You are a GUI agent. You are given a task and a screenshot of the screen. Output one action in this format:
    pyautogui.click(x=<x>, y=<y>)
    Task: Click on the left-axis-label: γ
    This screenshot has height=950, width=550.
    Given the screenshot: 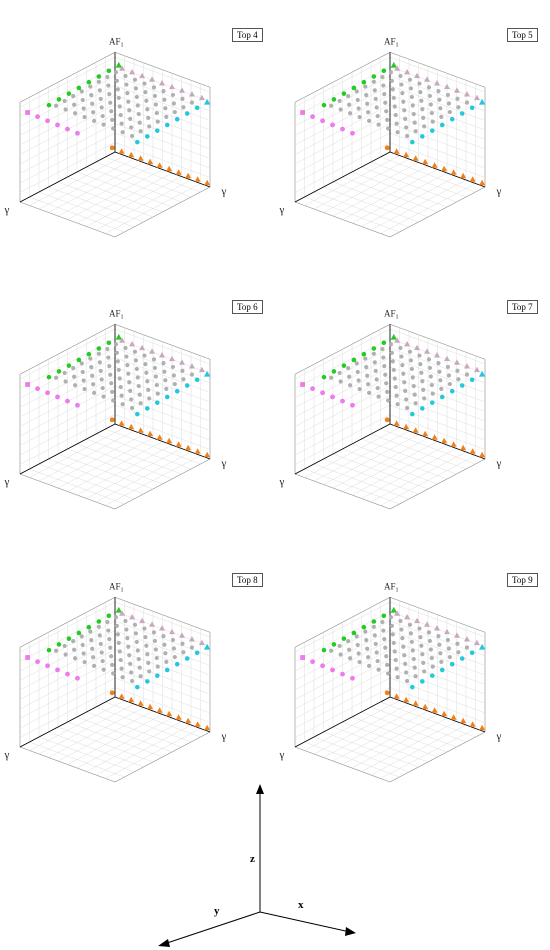 What is the action you would take?
    pyautogui.click(x=7, y=210)
    